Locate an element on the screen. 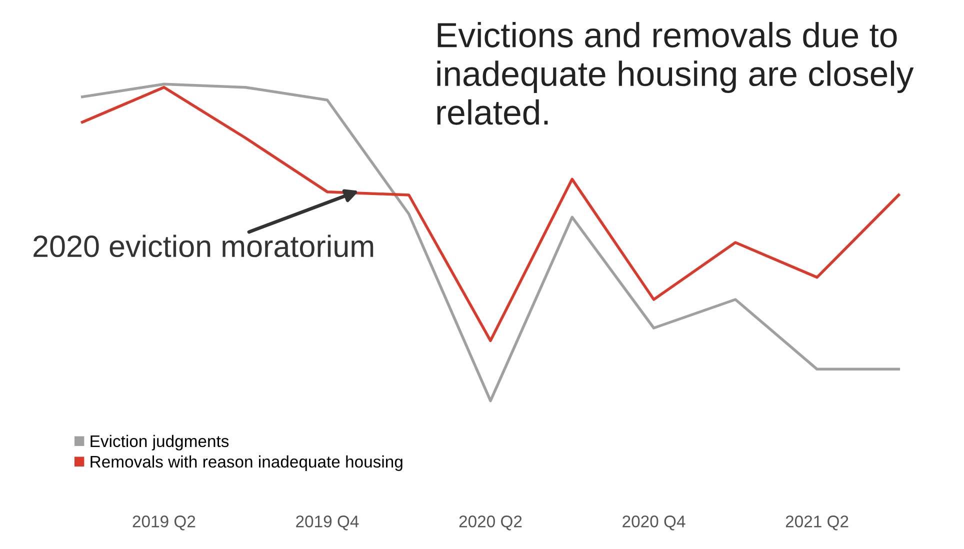 Image resolution: width=964 pixels, height=549 pixels. legend-label: Removals with reason inadequate housing is located at coordinates (246, 463).